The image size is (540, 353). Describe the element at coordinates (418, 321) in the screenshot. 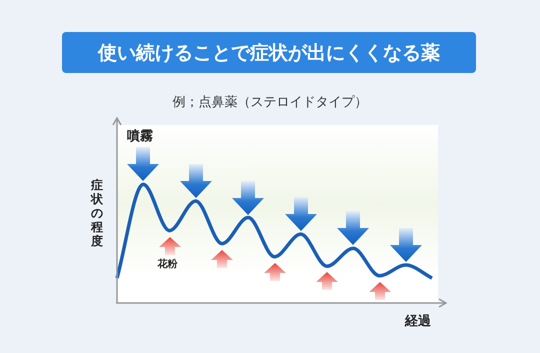

I see `x-axis-title: 経過` at that location.